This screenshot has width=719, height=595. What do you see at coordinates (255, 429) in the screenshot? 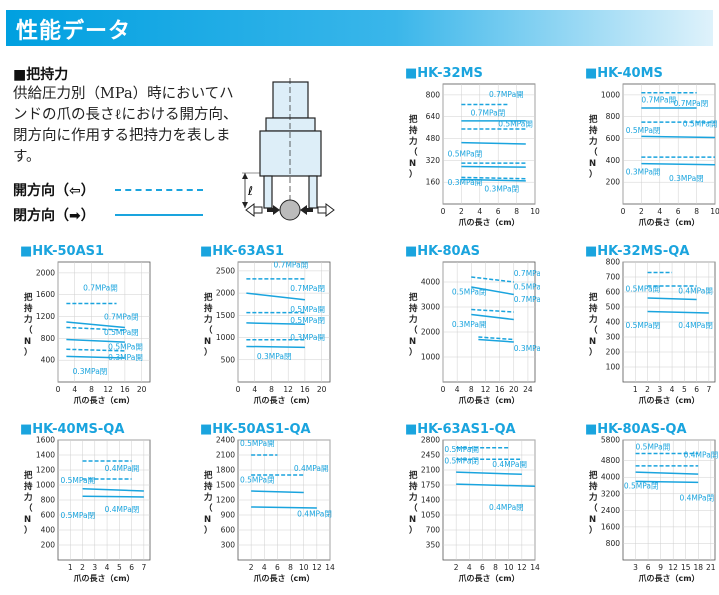
I see `chart-title: ■HK-50AS1-QA` at bounding box center [255, 429].